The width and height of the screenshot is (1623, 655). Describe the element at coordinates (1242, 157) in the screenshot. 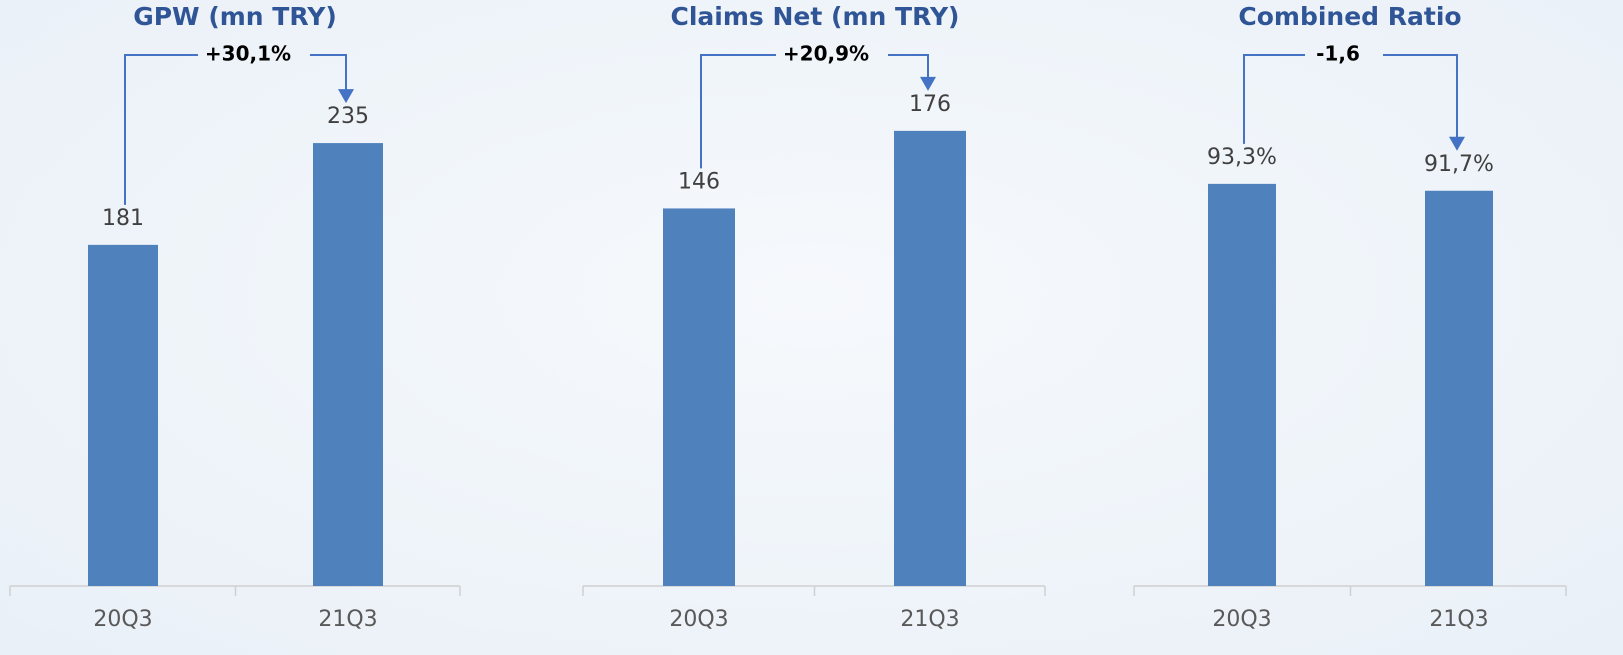

I see `data-label: 93,3%` at that location.